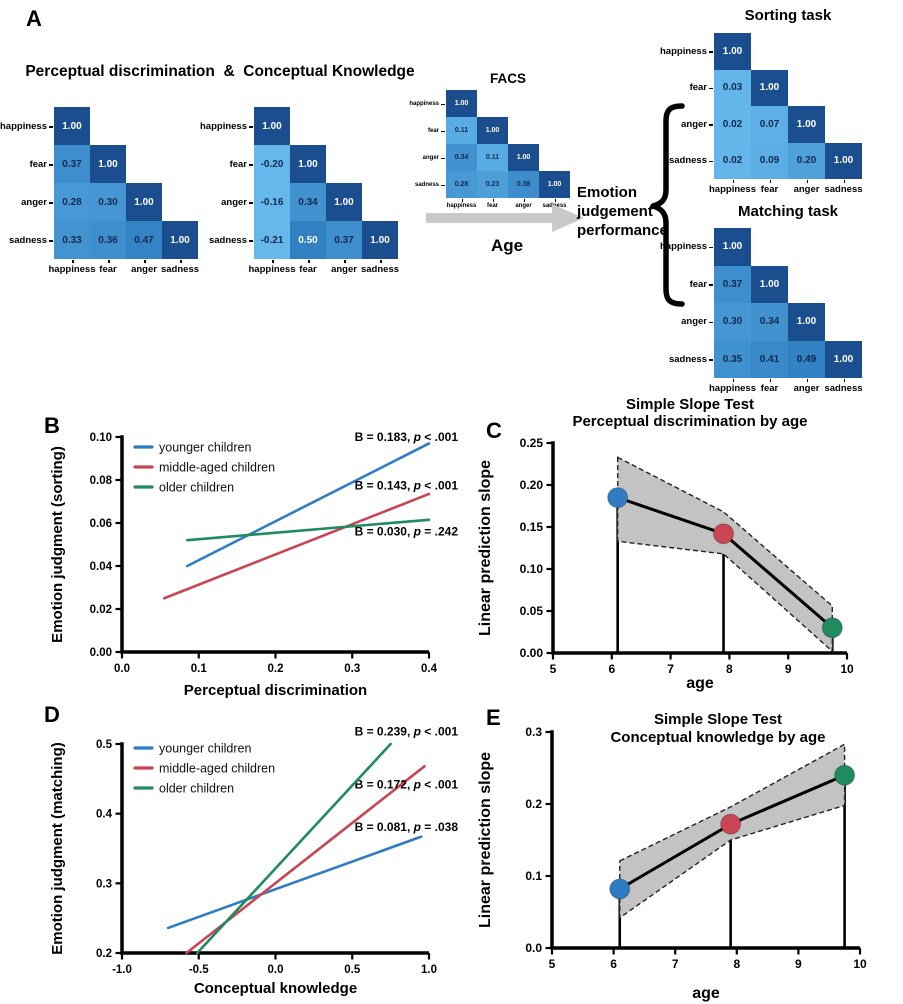  I want to click on svg-text: 0.05, so click(532, 611).